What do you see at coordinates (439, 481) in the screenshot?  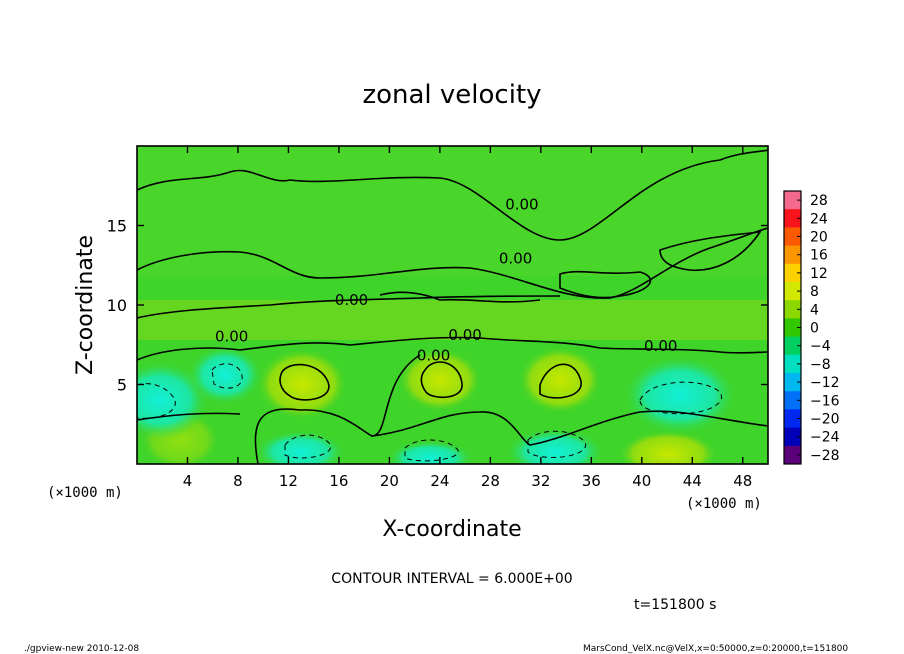 I see `x-tick-label: 24` at bounding box center [439, 481].